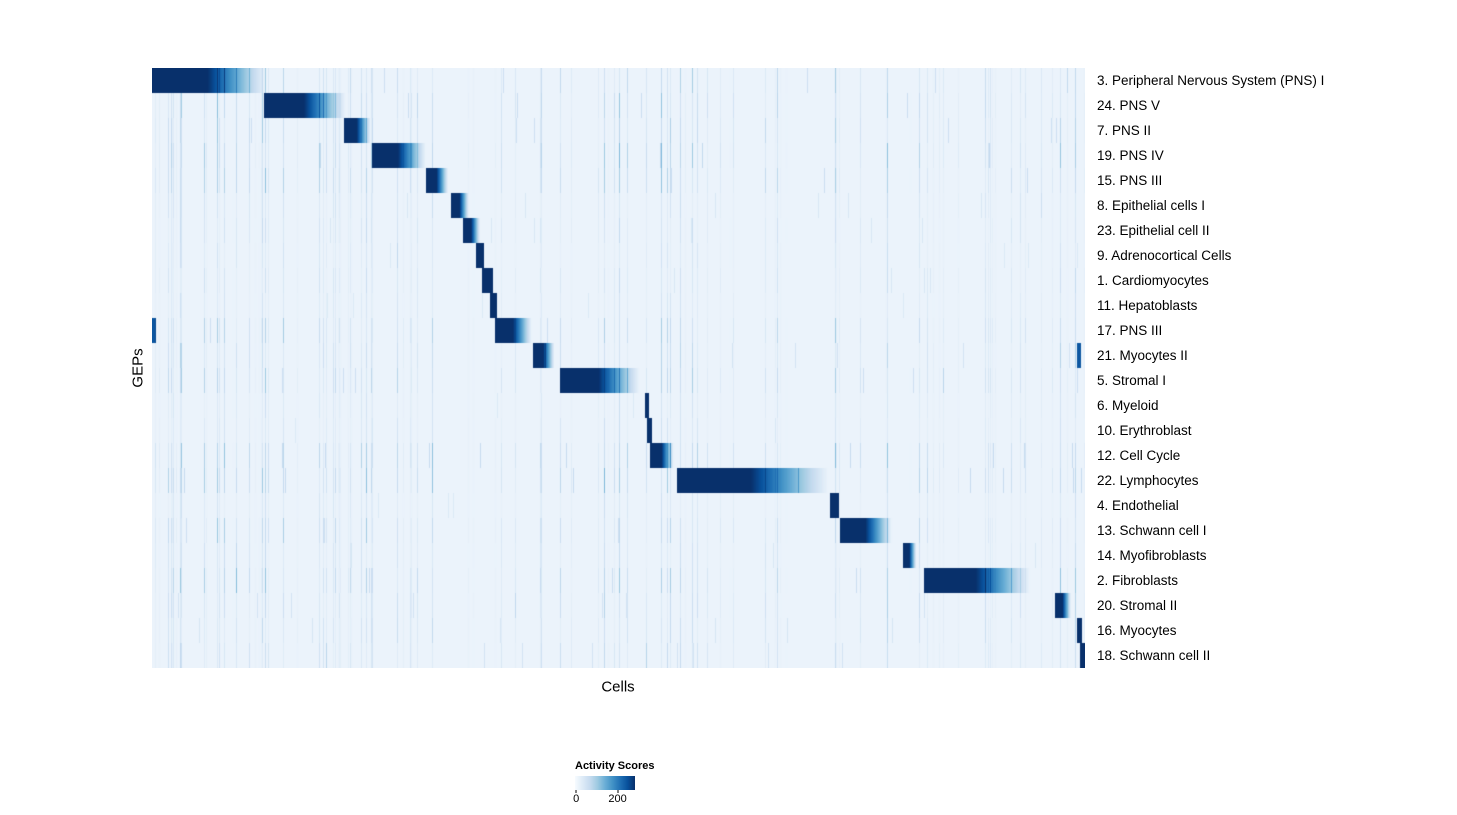 The image size is (1457, 815). What do you see at coordinates (1139, 455) in the screenshot?
I see `row-label: 12. Cell Cycle` at bounding box center [1139, 455].